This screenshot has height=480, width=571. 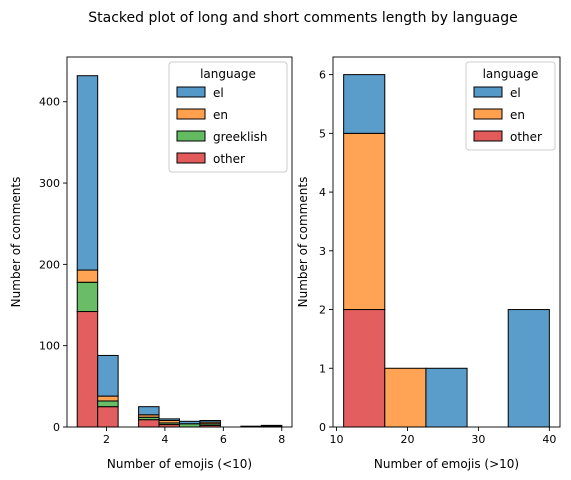 I want to click on y-tick-label: 5, so click(x=322, y=133).